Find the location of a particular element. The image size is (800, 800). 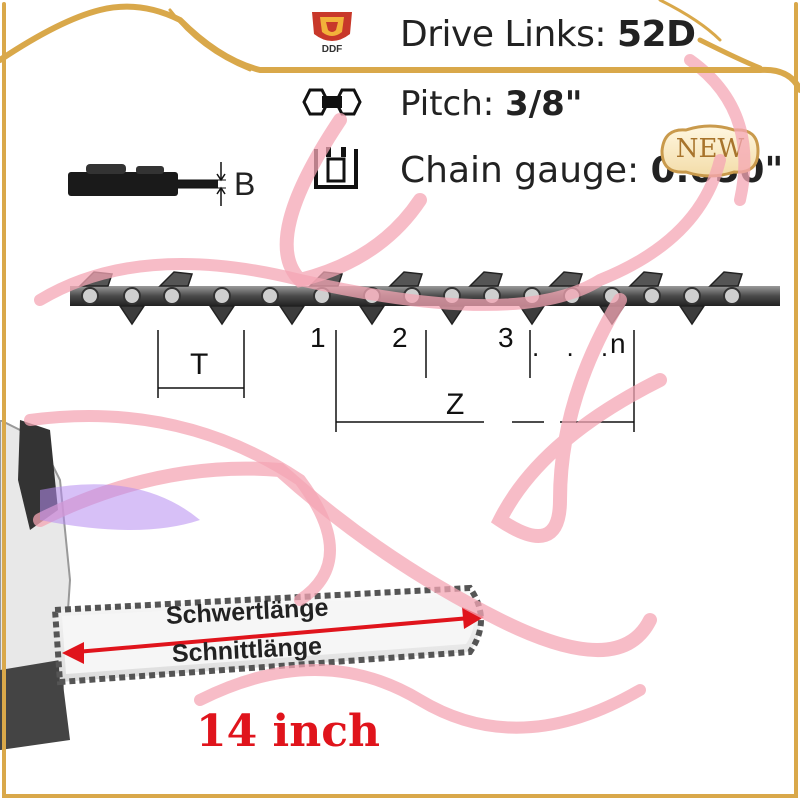

link-number-3: 3 is located at coordinates (506, 337).